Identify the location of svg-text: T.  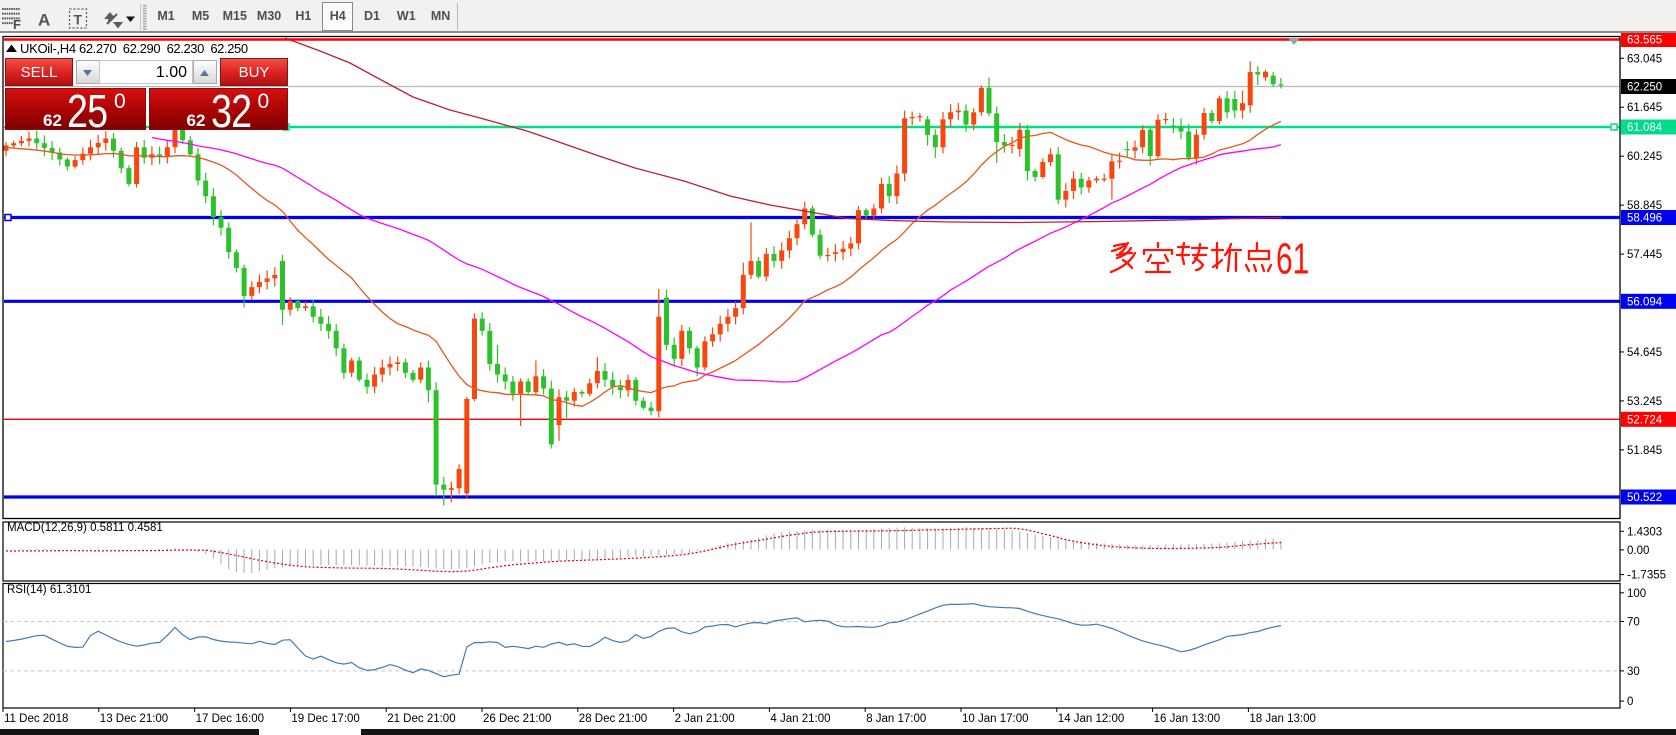
(78, 20).